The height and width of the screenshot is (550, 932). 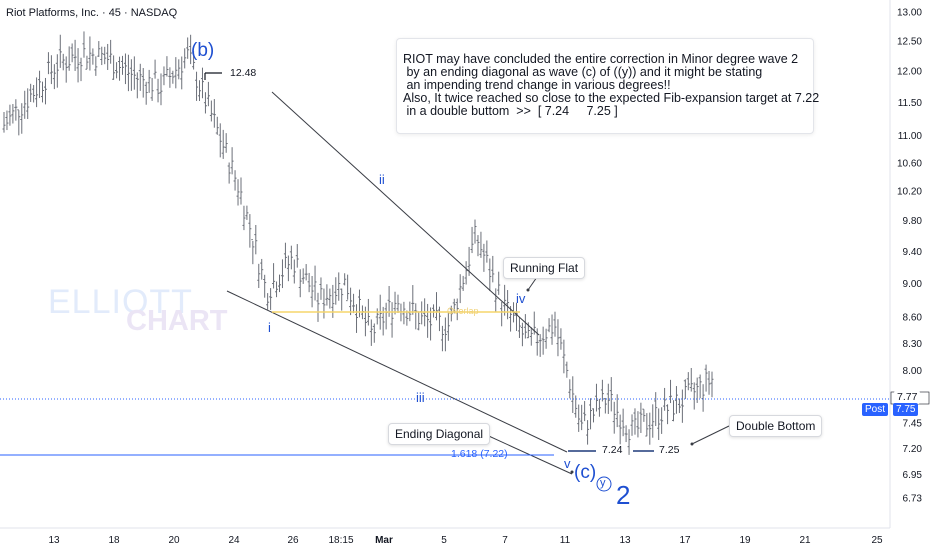 What do you see at coordinates (444, 540) in the screenshot?
I see `x-tick-label: 5` at bounding box center [444, 540].